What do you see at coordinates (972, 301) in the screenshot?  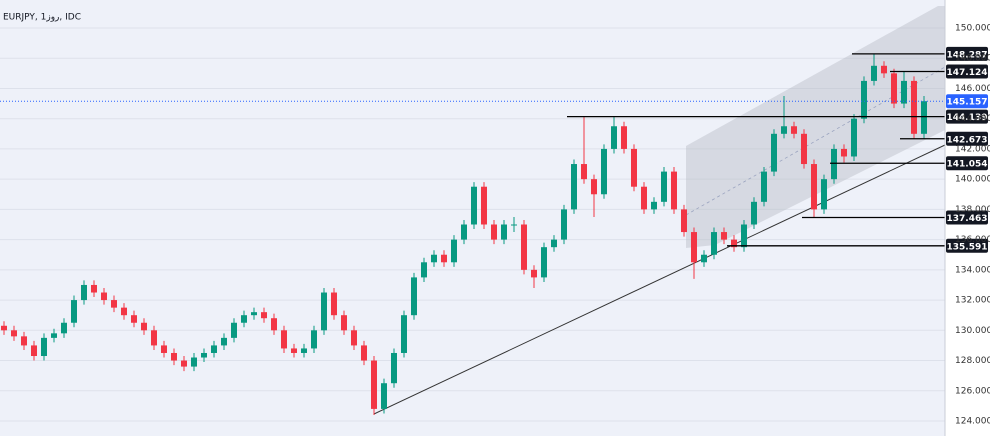 I see `y-tick-label: 132.000` at bounding box center [972, 301].